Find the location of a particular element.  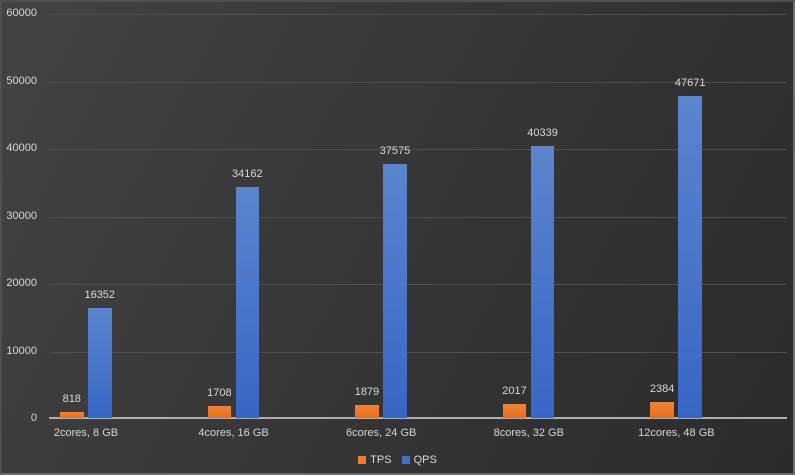

value-label-tps-3: 1879 is located at coordinates (367, 392).